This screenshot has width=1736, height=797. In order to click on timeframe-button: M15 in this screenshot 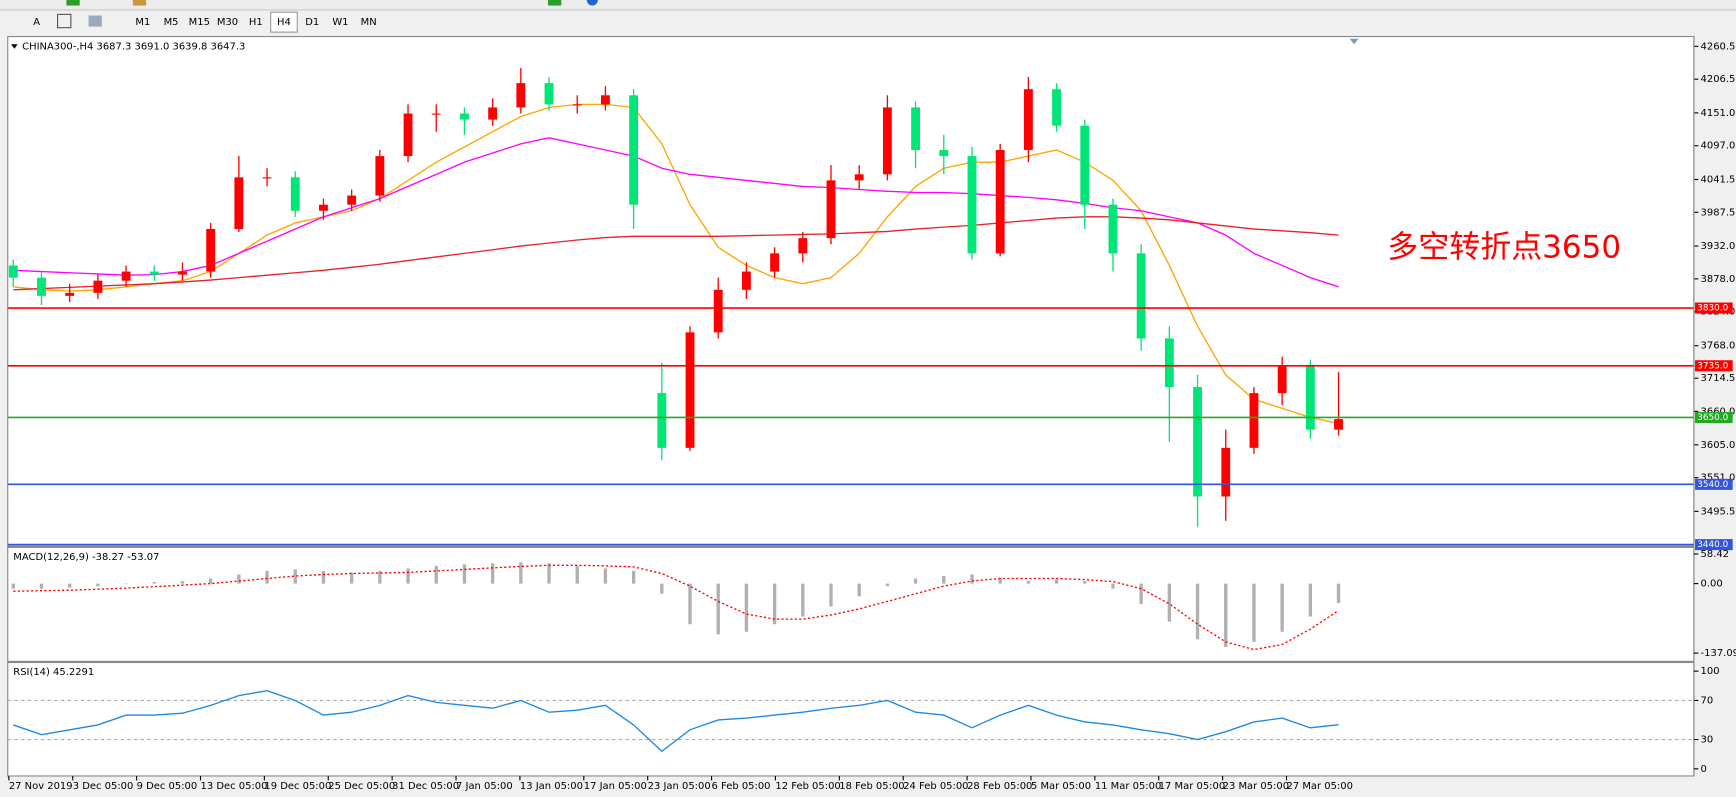, I will do `click(199, 22)`.